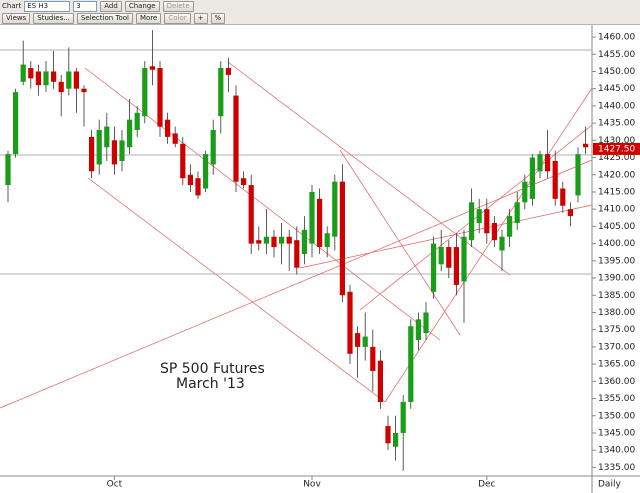  Describe the element at coordinates (616, 296) in the screenshot. I see `y-tick-label: 1385.00` at that location.